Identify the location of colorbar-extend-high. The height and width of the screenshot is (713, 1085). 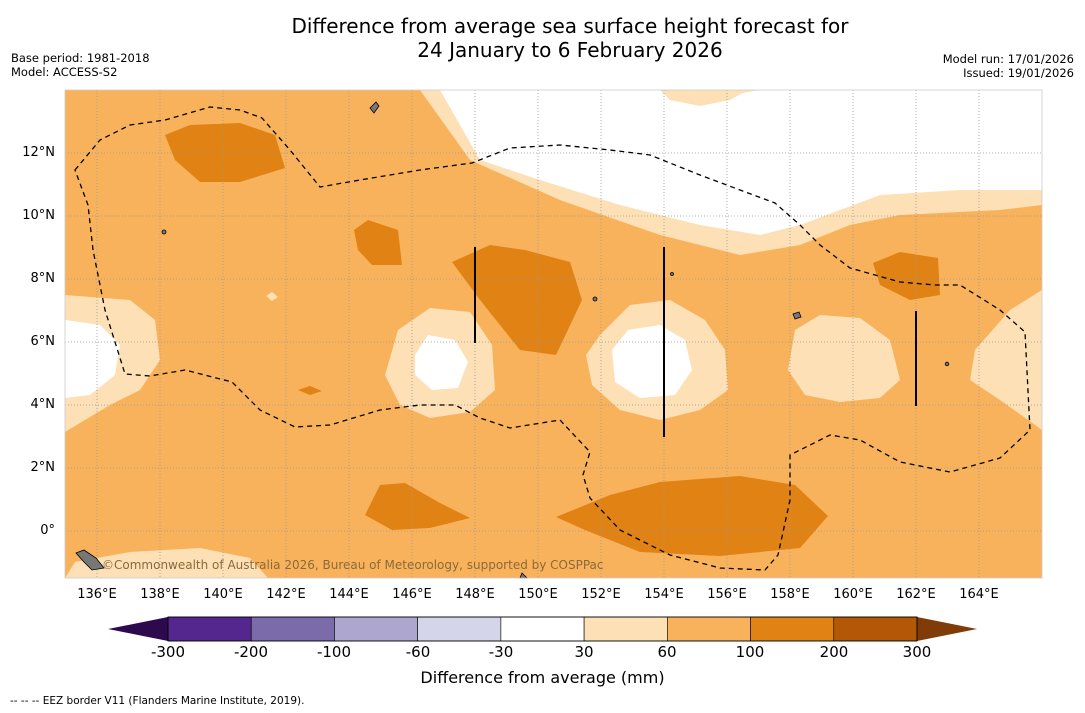
(947, 629).